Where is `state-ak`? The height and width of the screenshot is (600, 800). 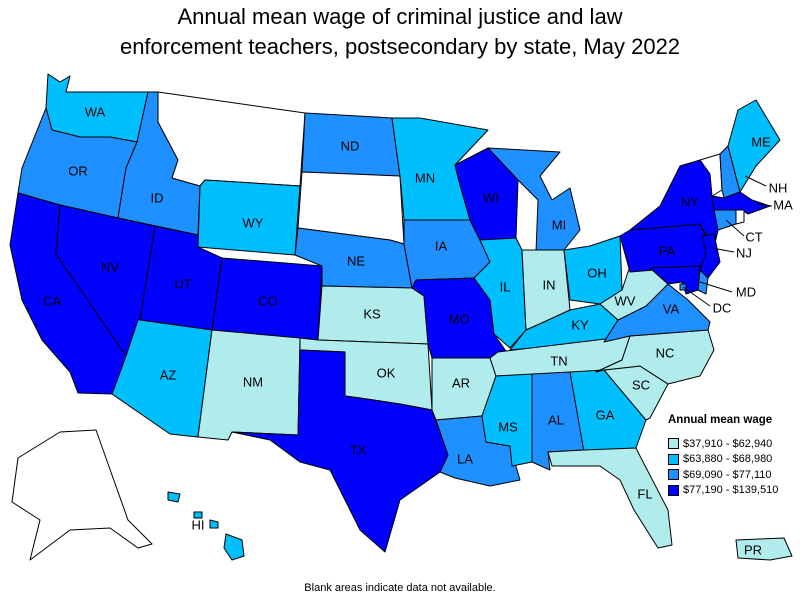
state-ak is located at coordinates (82, 495).